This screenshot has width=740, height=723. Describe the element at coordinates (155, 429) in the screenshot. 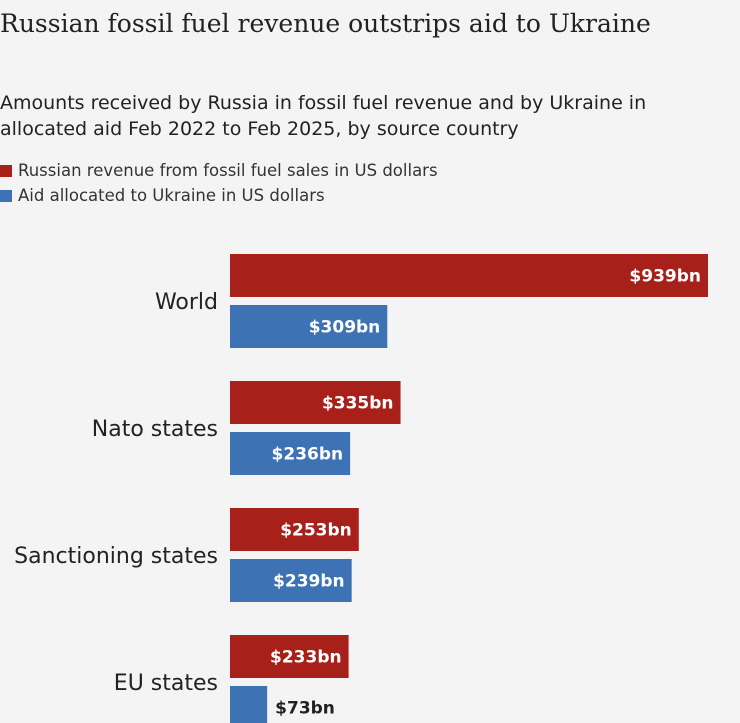

I see `category-label-nato-states: Nato states` at that location.